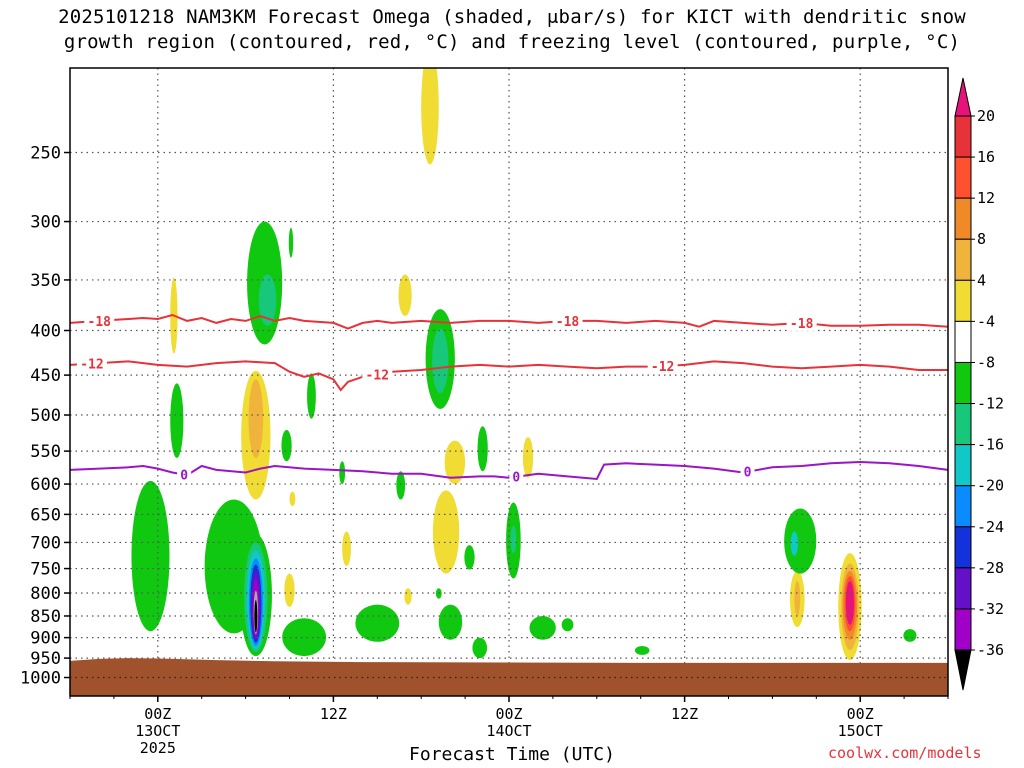  Describe the element at coordinates (45, 659) in the screenshot. I see `y-tick-label: 950` at that location.